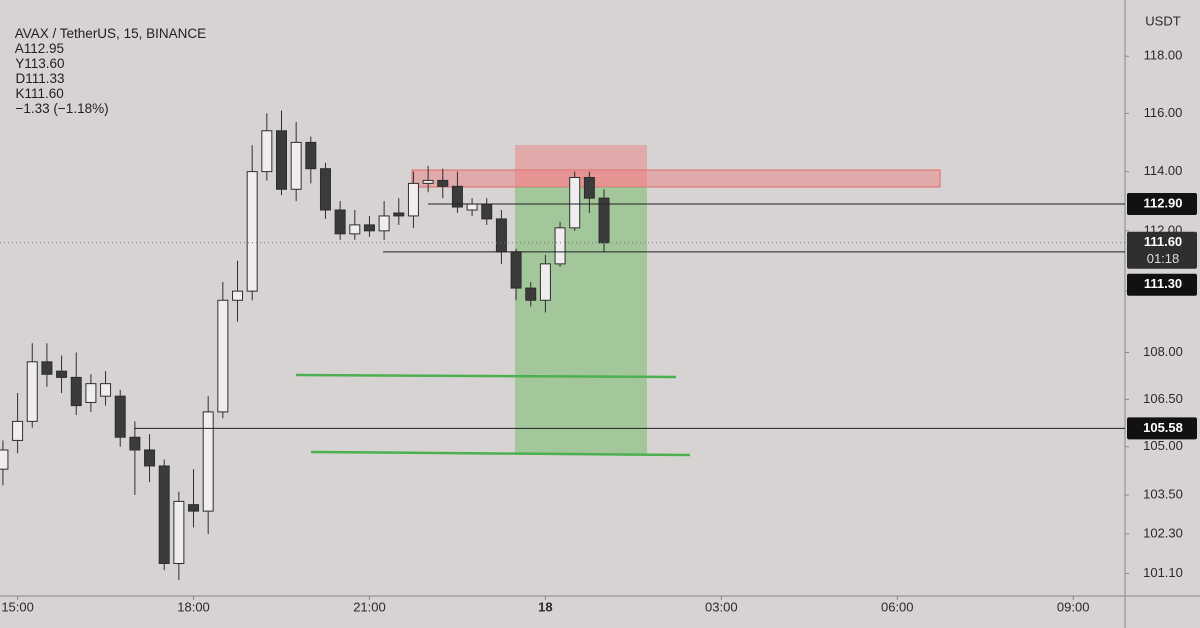 Image resolution: width=1200 pixels, height=628 pixels. What do you see at coordinates (17, 606) in the screenshot?
I see `x-tick-label: 15:00` at bounding box center [17, 606].